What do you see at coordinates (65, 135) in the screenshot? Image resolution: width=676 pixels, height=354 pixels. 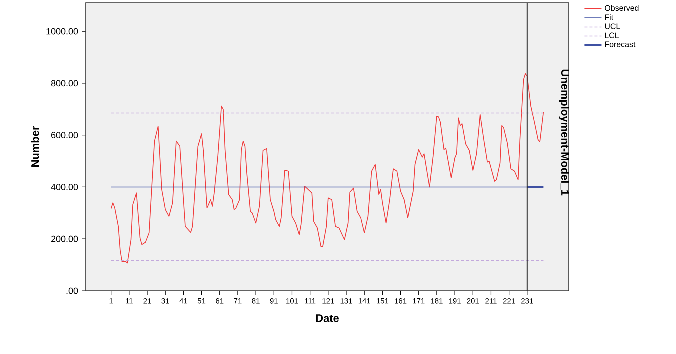 I see `y-tick-label: 600.00` at bounding box center [65, 135].